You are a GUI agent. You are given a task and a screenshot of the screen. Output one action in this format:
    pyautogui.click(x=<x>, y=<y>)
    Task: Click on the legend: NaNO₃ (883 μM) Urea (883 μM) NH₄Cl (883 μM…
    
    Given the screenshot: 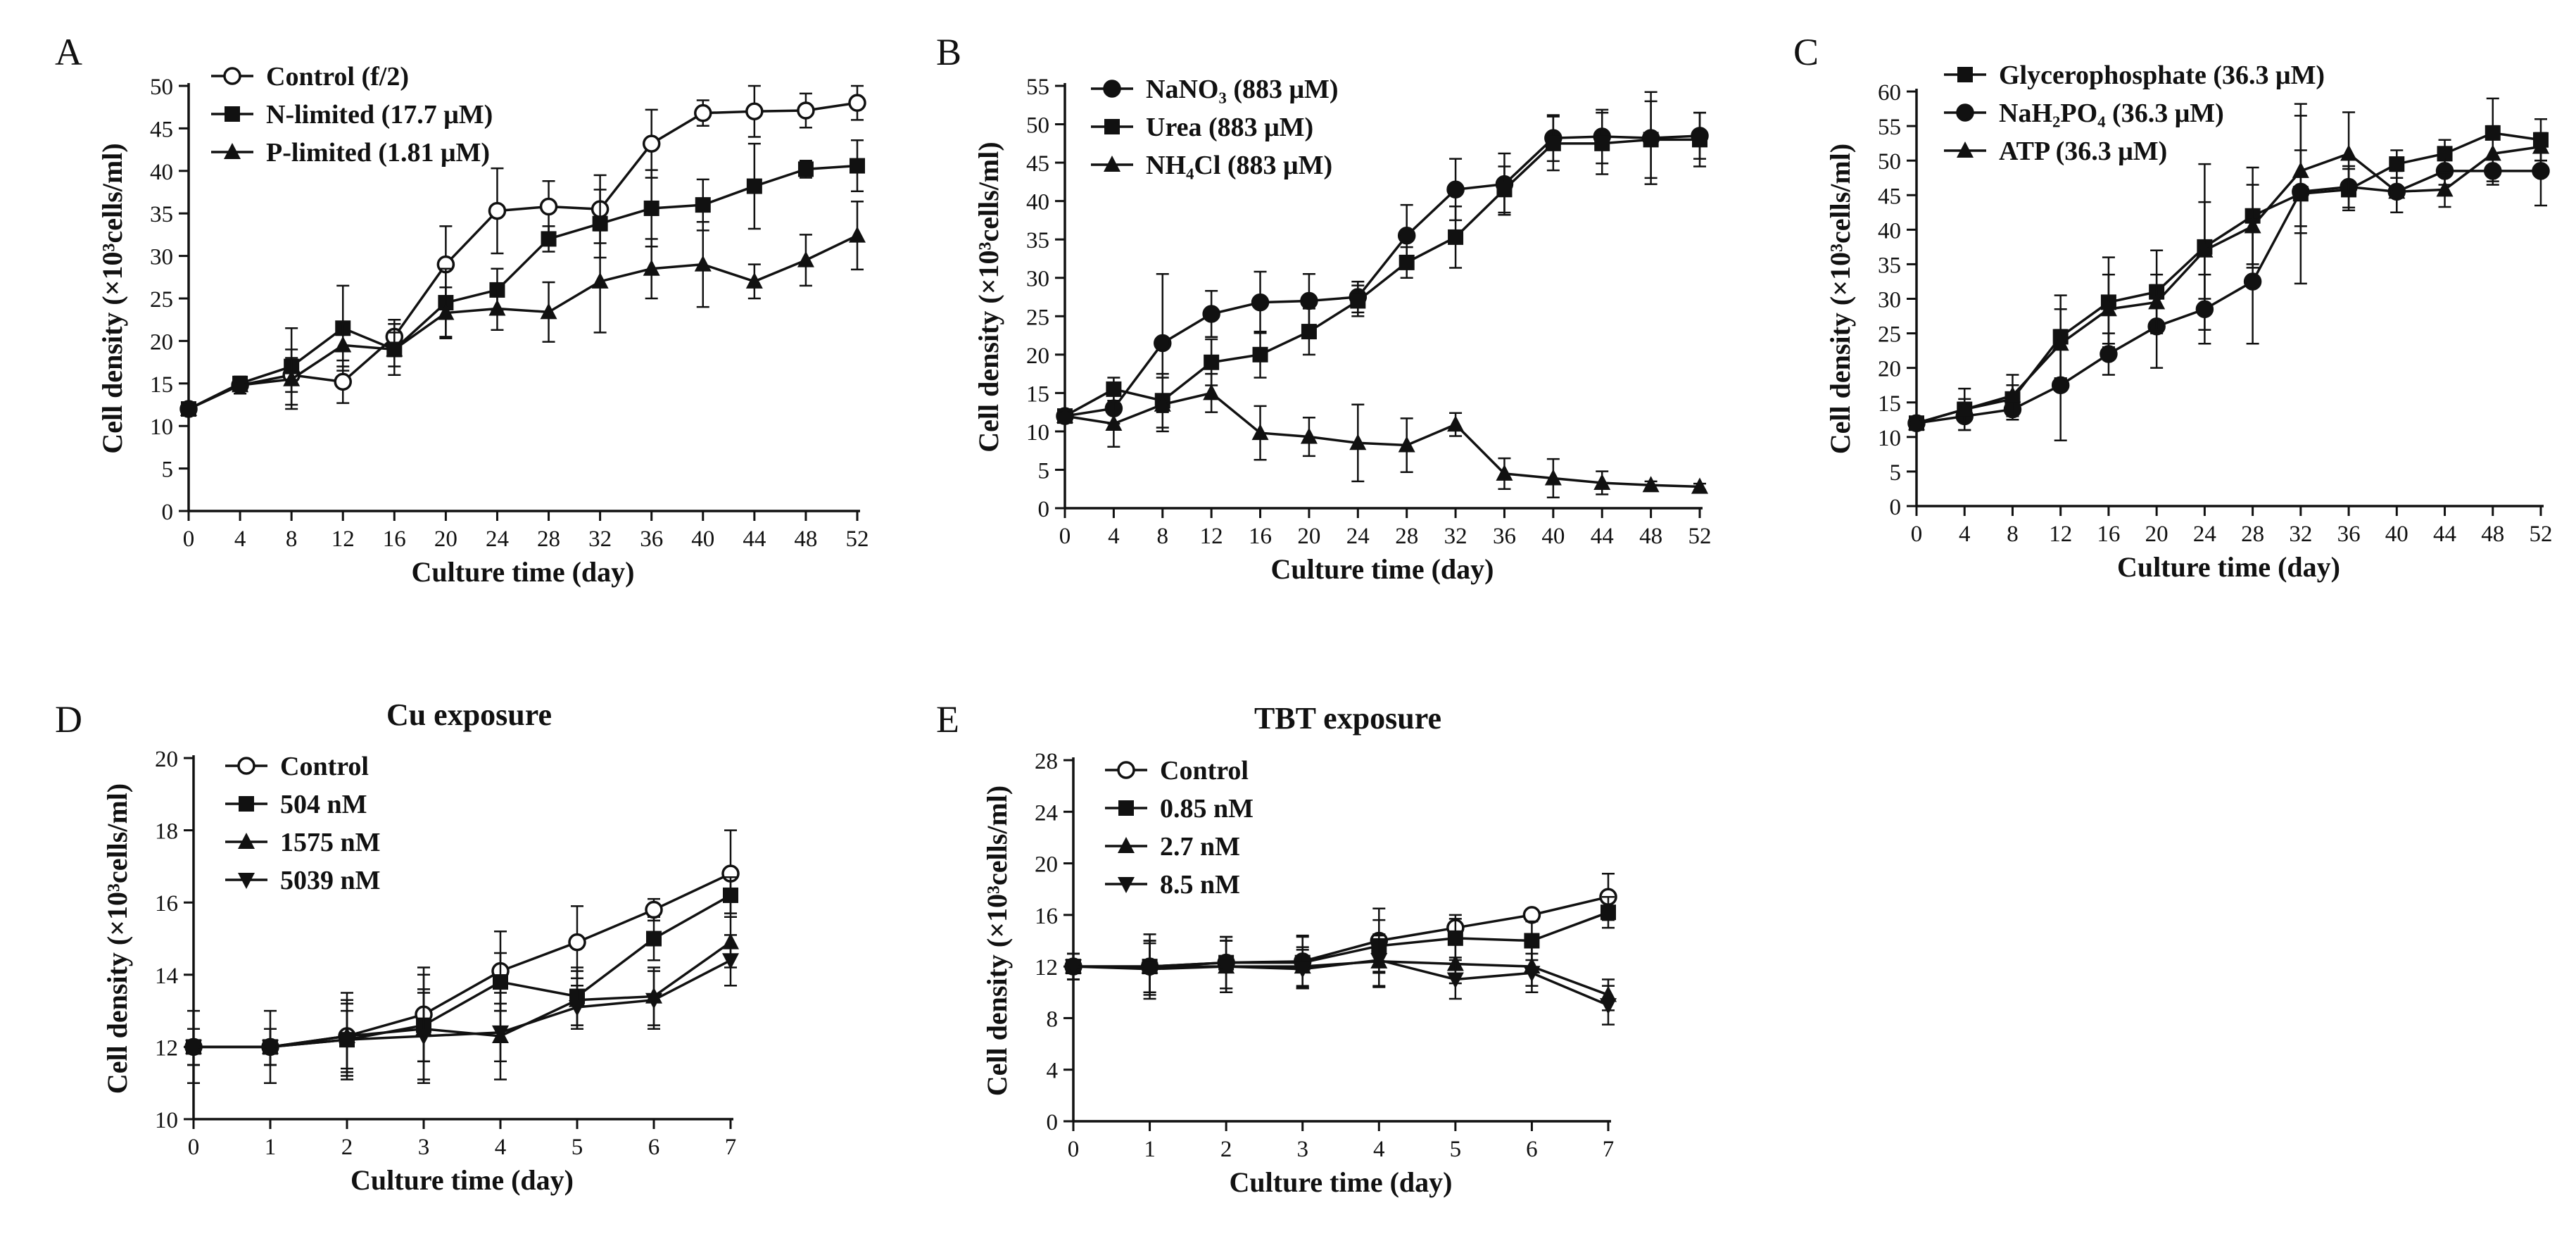 What is the action you would take?
    pyautogui.click(x=1215, y=128)
    